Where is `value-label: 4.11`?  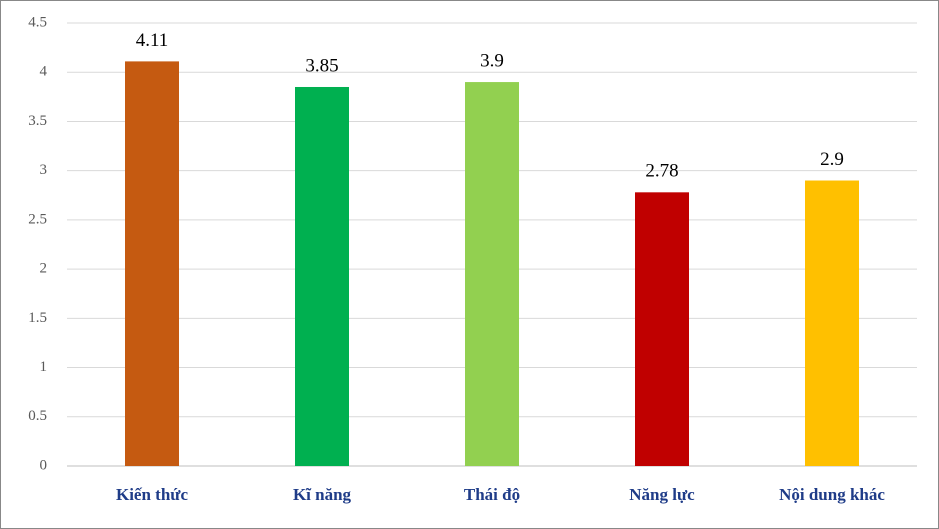
value-label: 4.11 is located at coordinates (152, 40).